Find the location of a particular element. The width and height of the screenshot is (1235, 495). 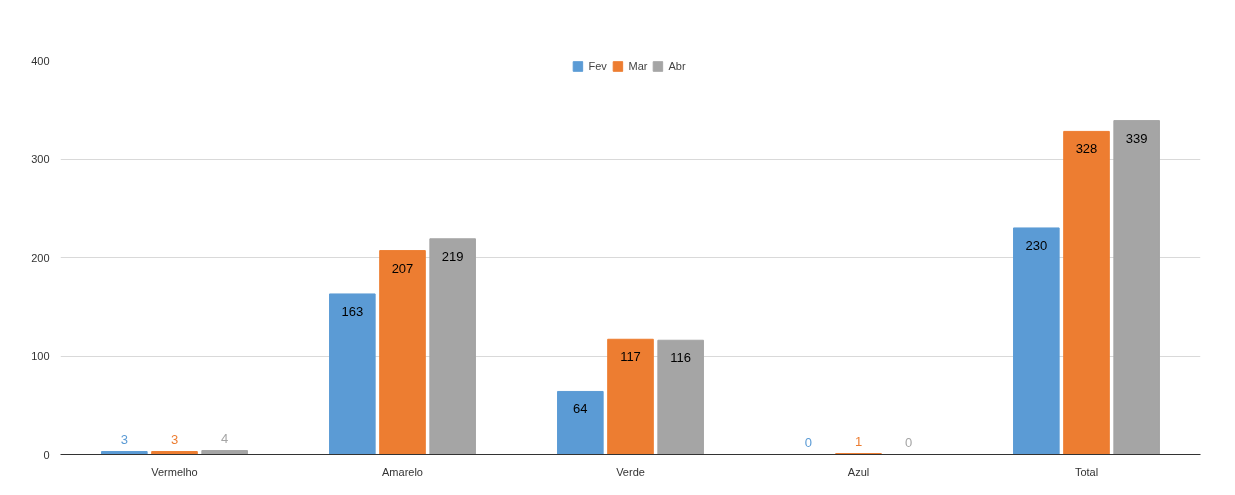

x-tick-label: Azul is located at coordinates (858, 471).